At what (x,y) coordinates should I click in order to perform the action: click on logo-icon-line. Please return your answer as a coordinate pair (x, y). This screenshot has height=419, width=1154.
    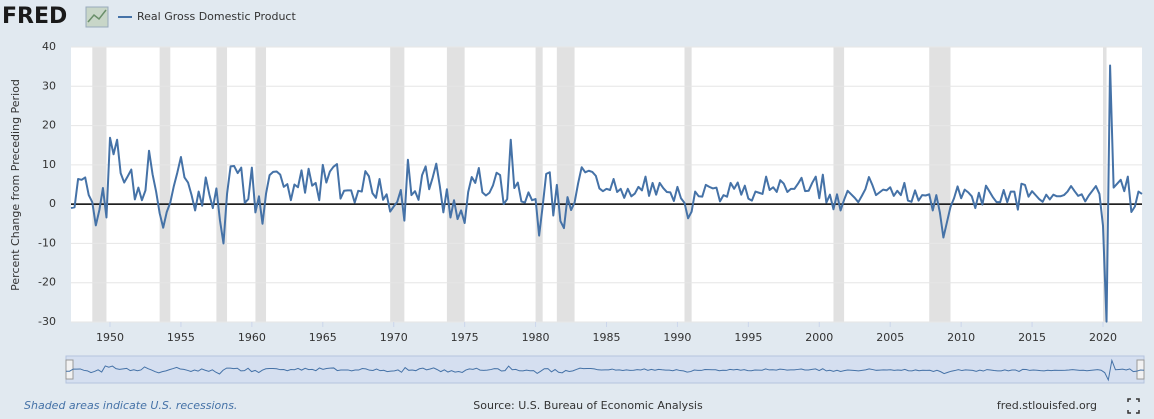
    Looking at the image, I should click on (97, 16).